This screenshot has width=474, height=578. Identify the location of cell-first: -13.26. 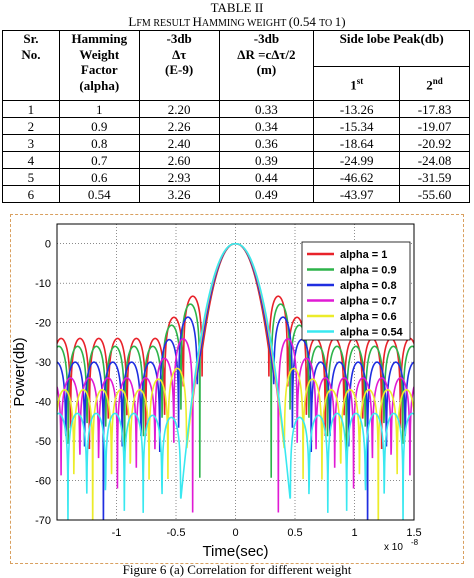
(357, 109).